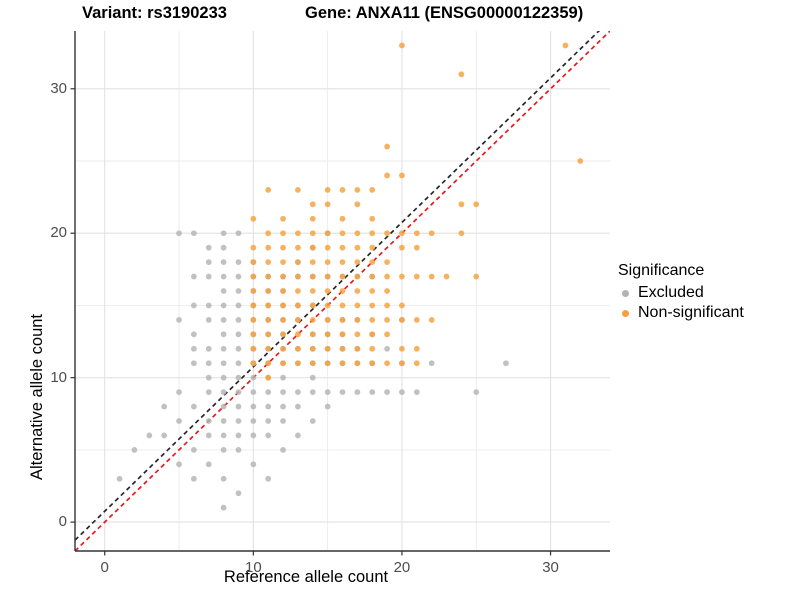 This screenshot has width=800, height=600. What do you see at coordinates (708, 313) in the screenshot?
I see `legend-item-non-significant: Non-significant` at bounding box center [708, 313].